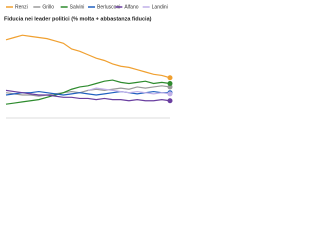  What do you see at coordinates (21, 7) in the screenshot?
I see `legend-label: Renzi` at bounding box center [21, 7].